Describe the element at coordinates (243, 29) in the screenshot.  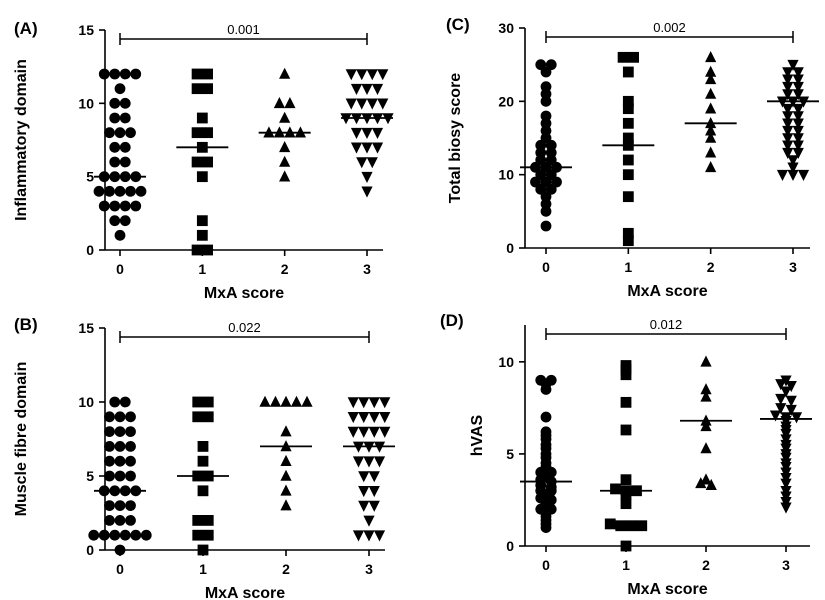
I see `p-value-label: 0.001` at that location.